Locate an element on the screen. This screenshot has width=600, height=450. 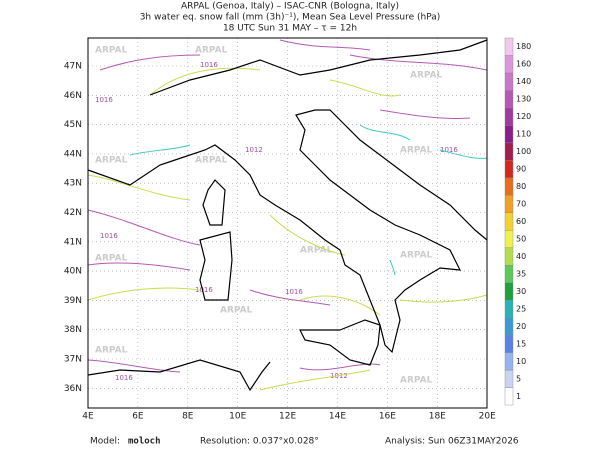
lat-label: 38N is located at coordinates (73, 330).